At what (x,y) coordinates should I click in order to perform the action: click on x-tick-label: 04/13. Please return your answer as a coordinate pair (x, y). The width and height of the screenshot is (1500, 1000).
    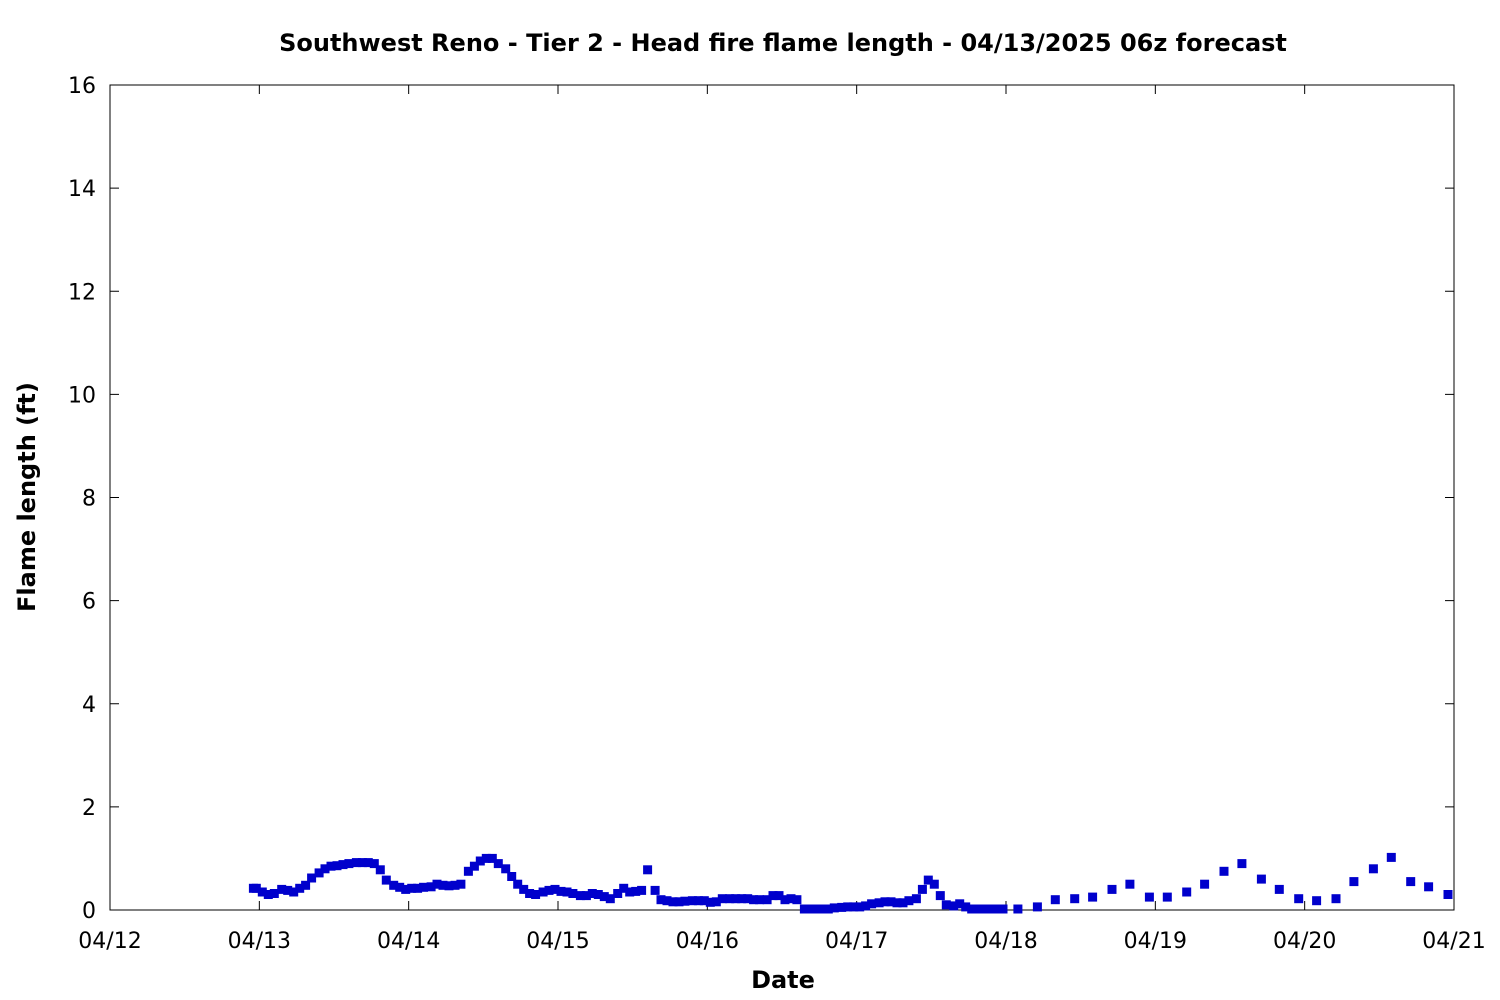
    Looking at the image, I should click on (259, 941).